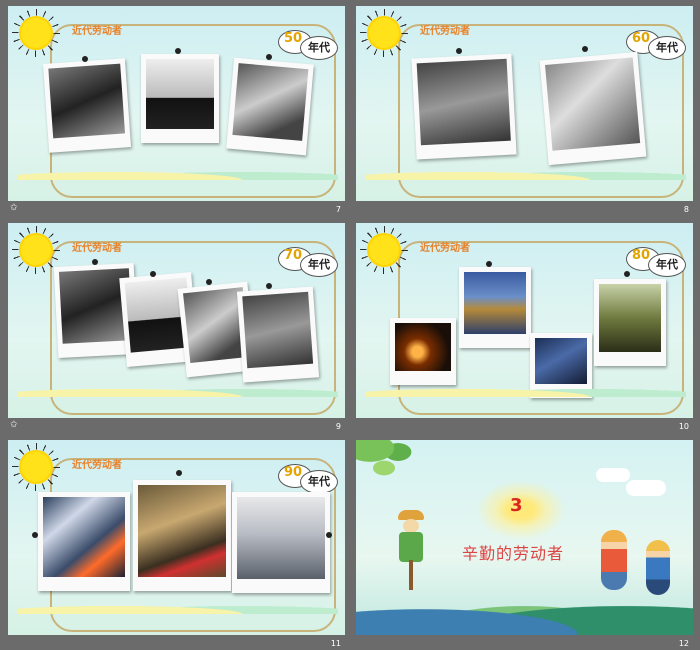 This screenshot has width=700, height=650. I want to click on sun-glow, so click(521, 510).